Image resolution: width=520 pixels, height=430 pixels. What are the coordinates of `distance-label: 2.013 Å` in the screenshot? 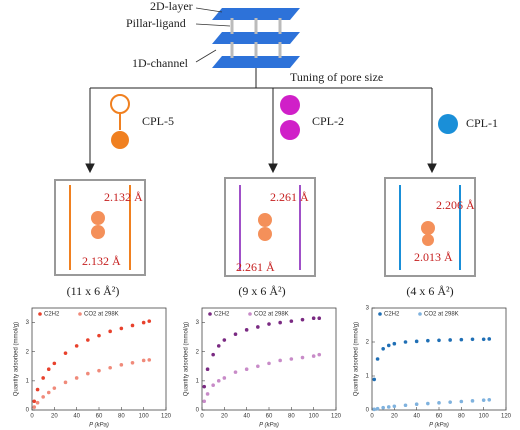 It's located at (433, 257).